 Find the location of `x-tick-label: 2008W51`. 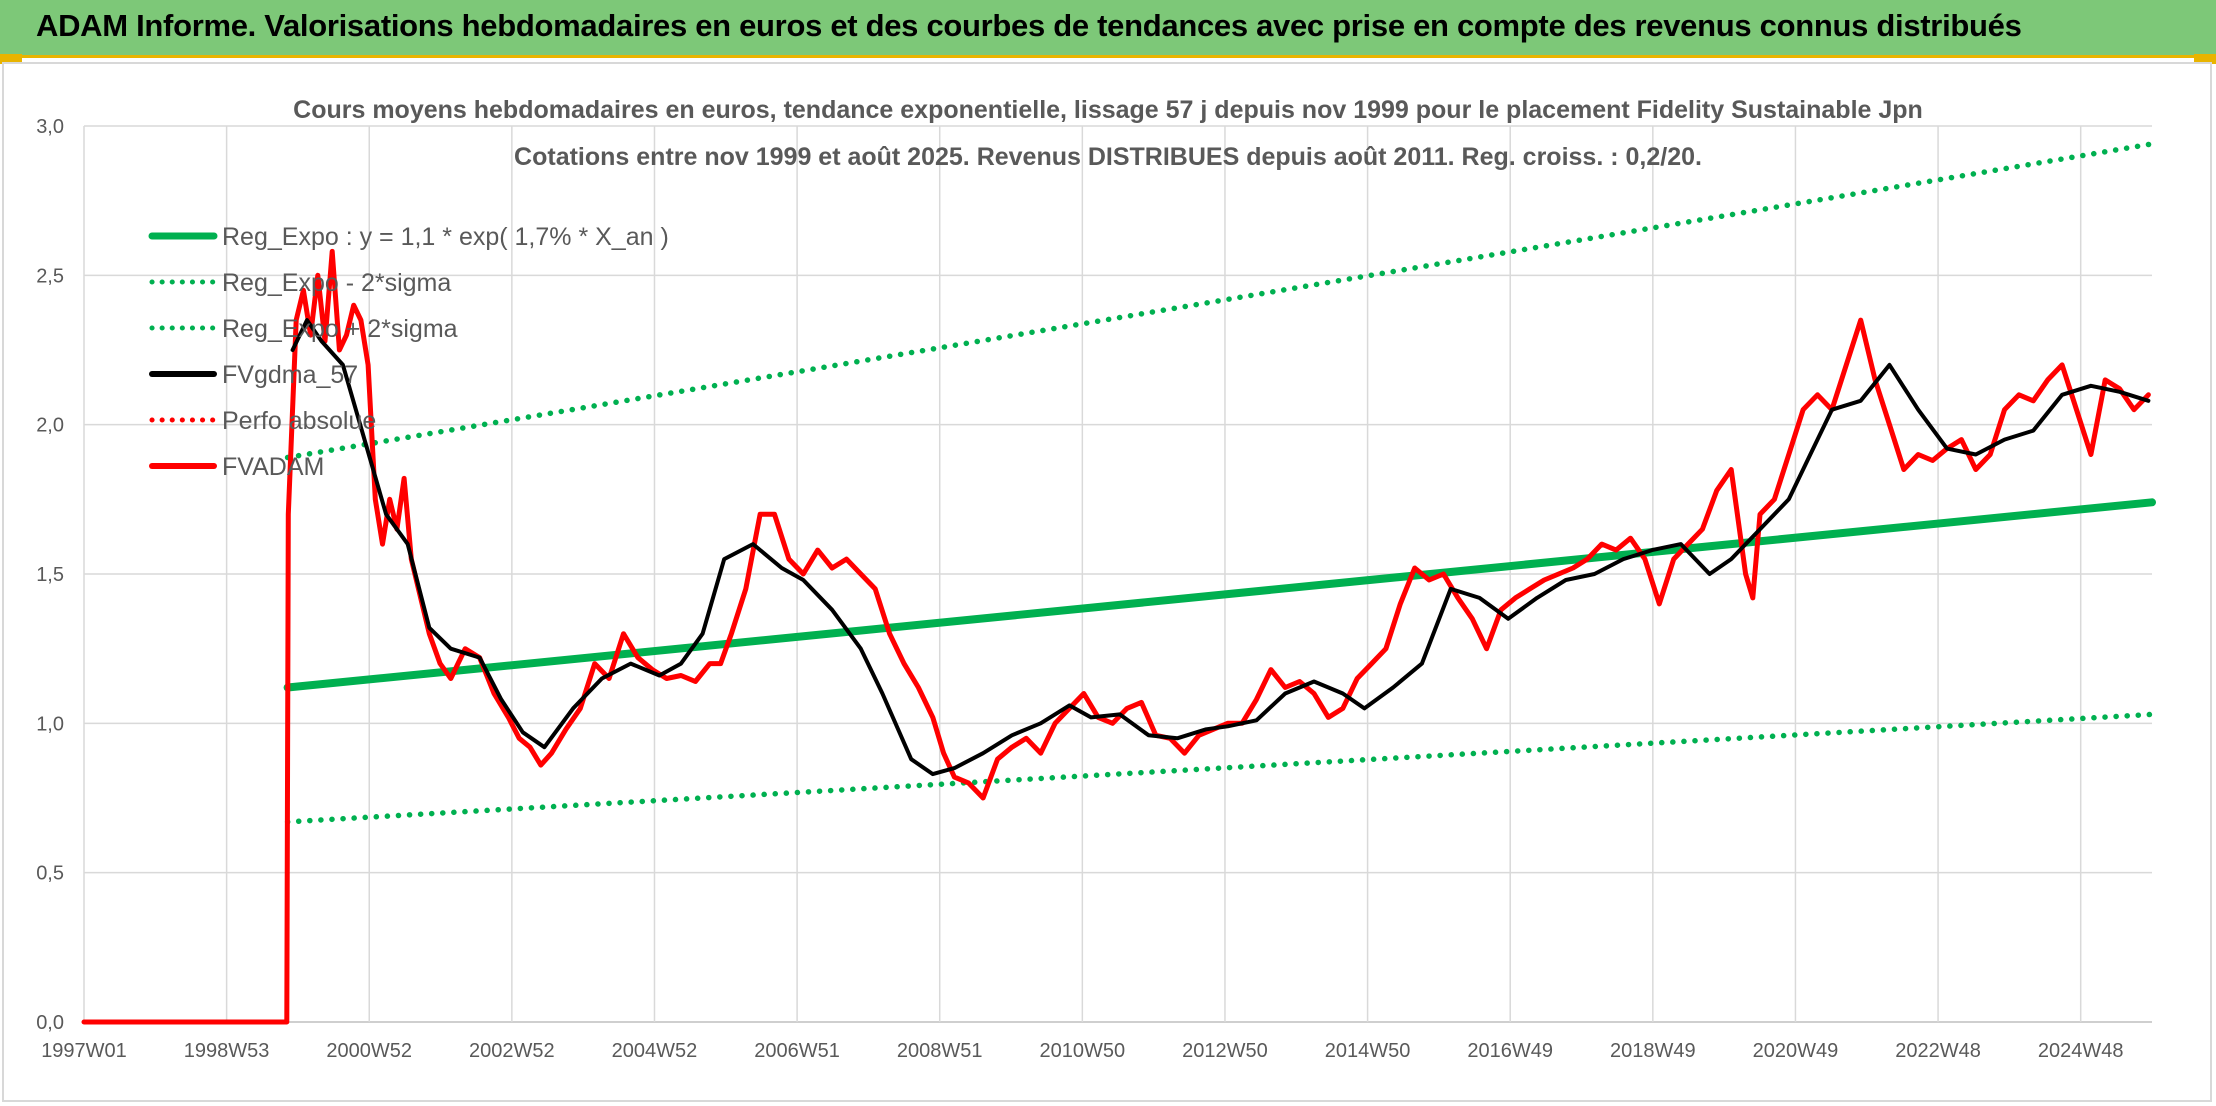

x-tick-label: 2008W51 is located at coordinates (940, 1051).